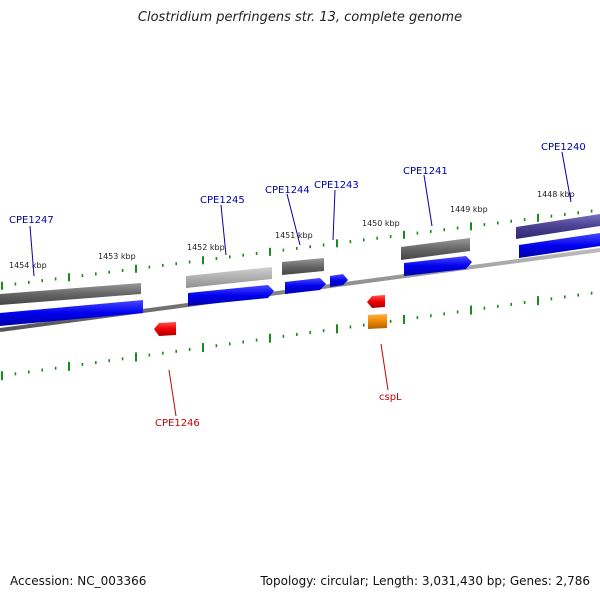  Describe the element at coordinates (31, 220) in the screenshot. I see `gene-label-cpe1247: CPE1247` at that location.